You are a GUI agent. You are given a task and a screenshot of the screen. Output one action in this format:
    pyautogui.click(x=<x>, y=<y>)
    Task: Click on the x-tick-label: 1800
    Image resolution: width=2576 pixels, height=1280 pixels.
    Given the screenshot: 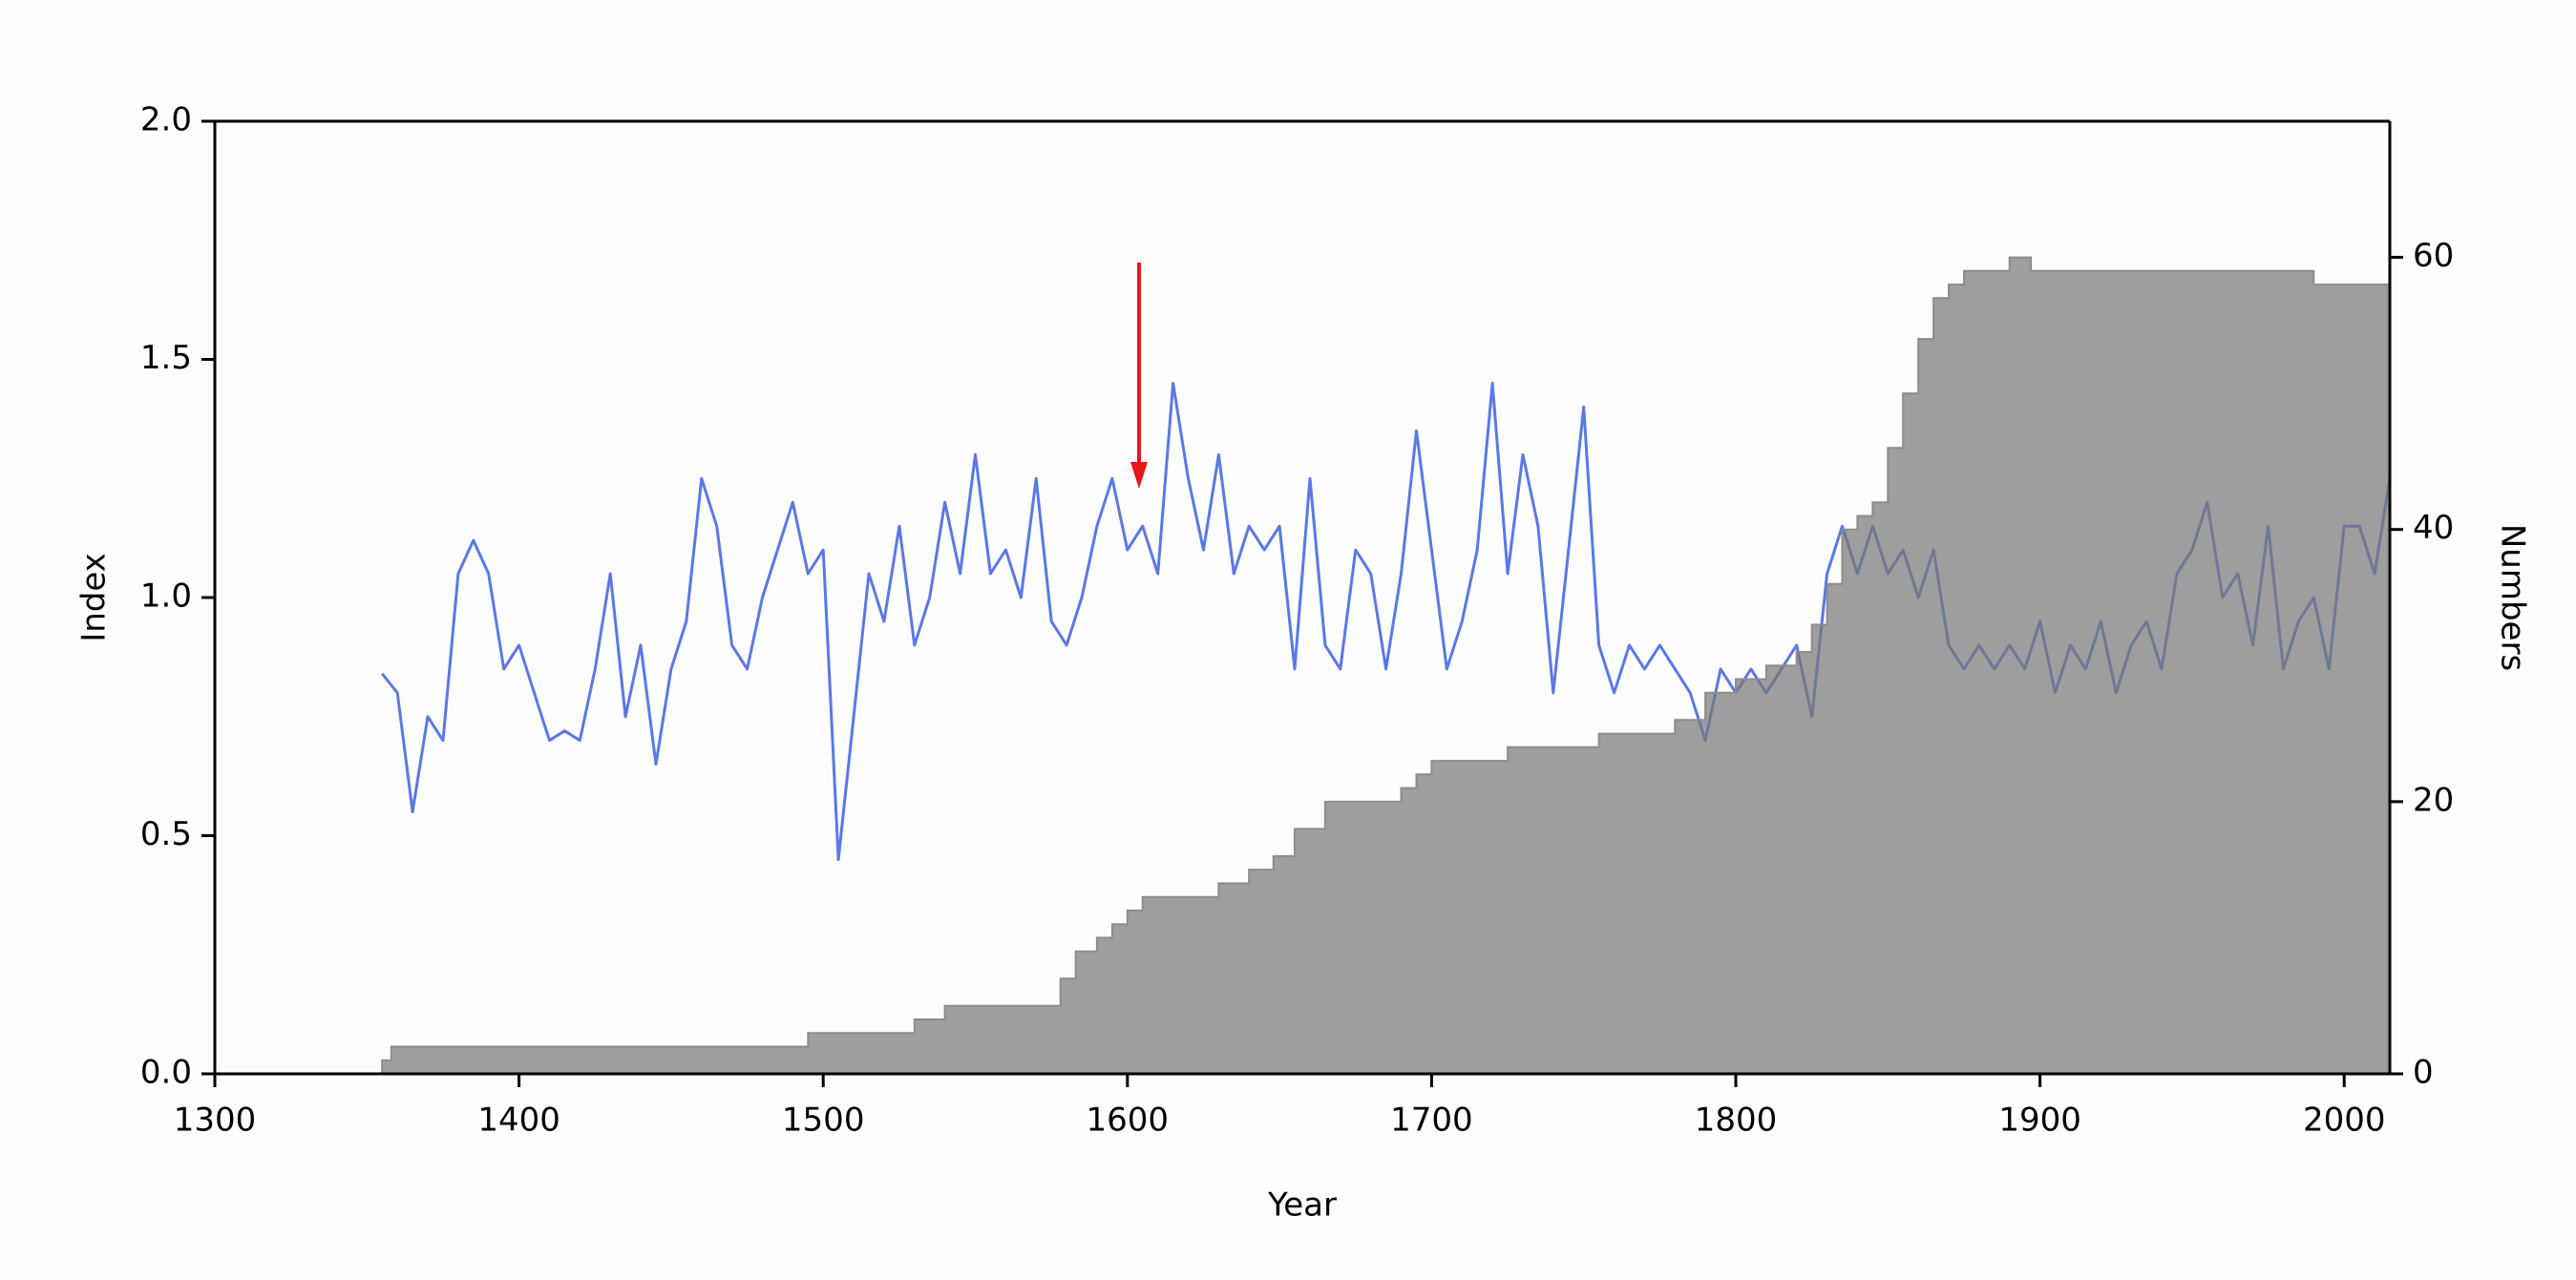 What is the action you would take?
    pyautogui.click(x=1736, y=1121)
    